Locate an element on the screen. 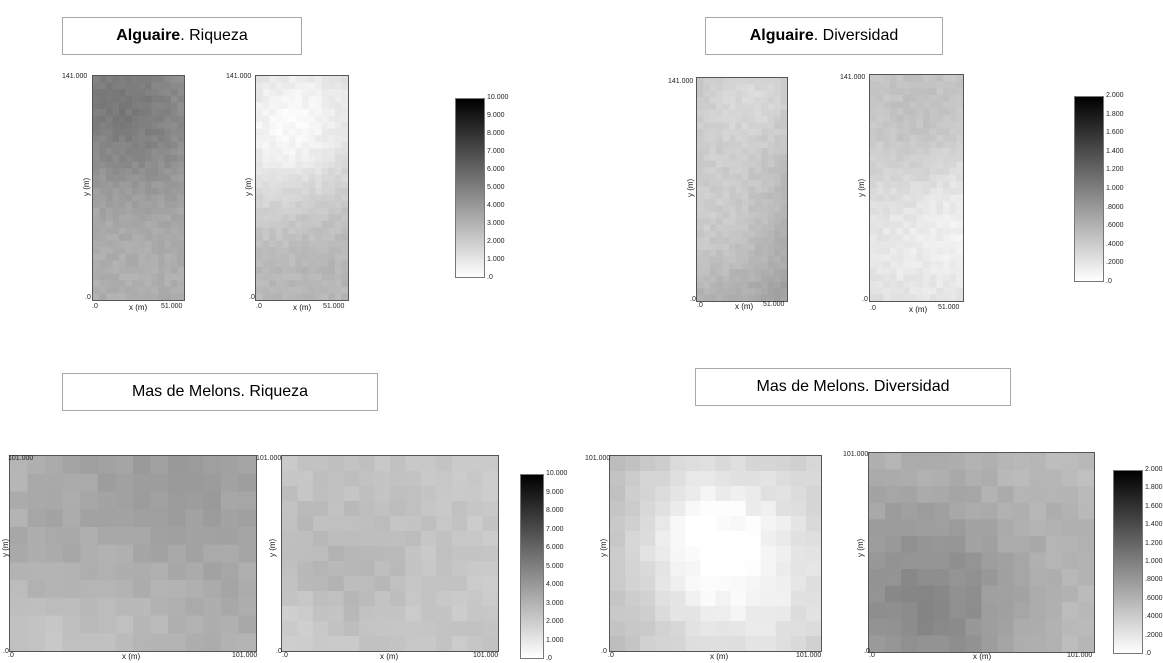  x-axis-label: x (m) is located at coordinates (138, 307).